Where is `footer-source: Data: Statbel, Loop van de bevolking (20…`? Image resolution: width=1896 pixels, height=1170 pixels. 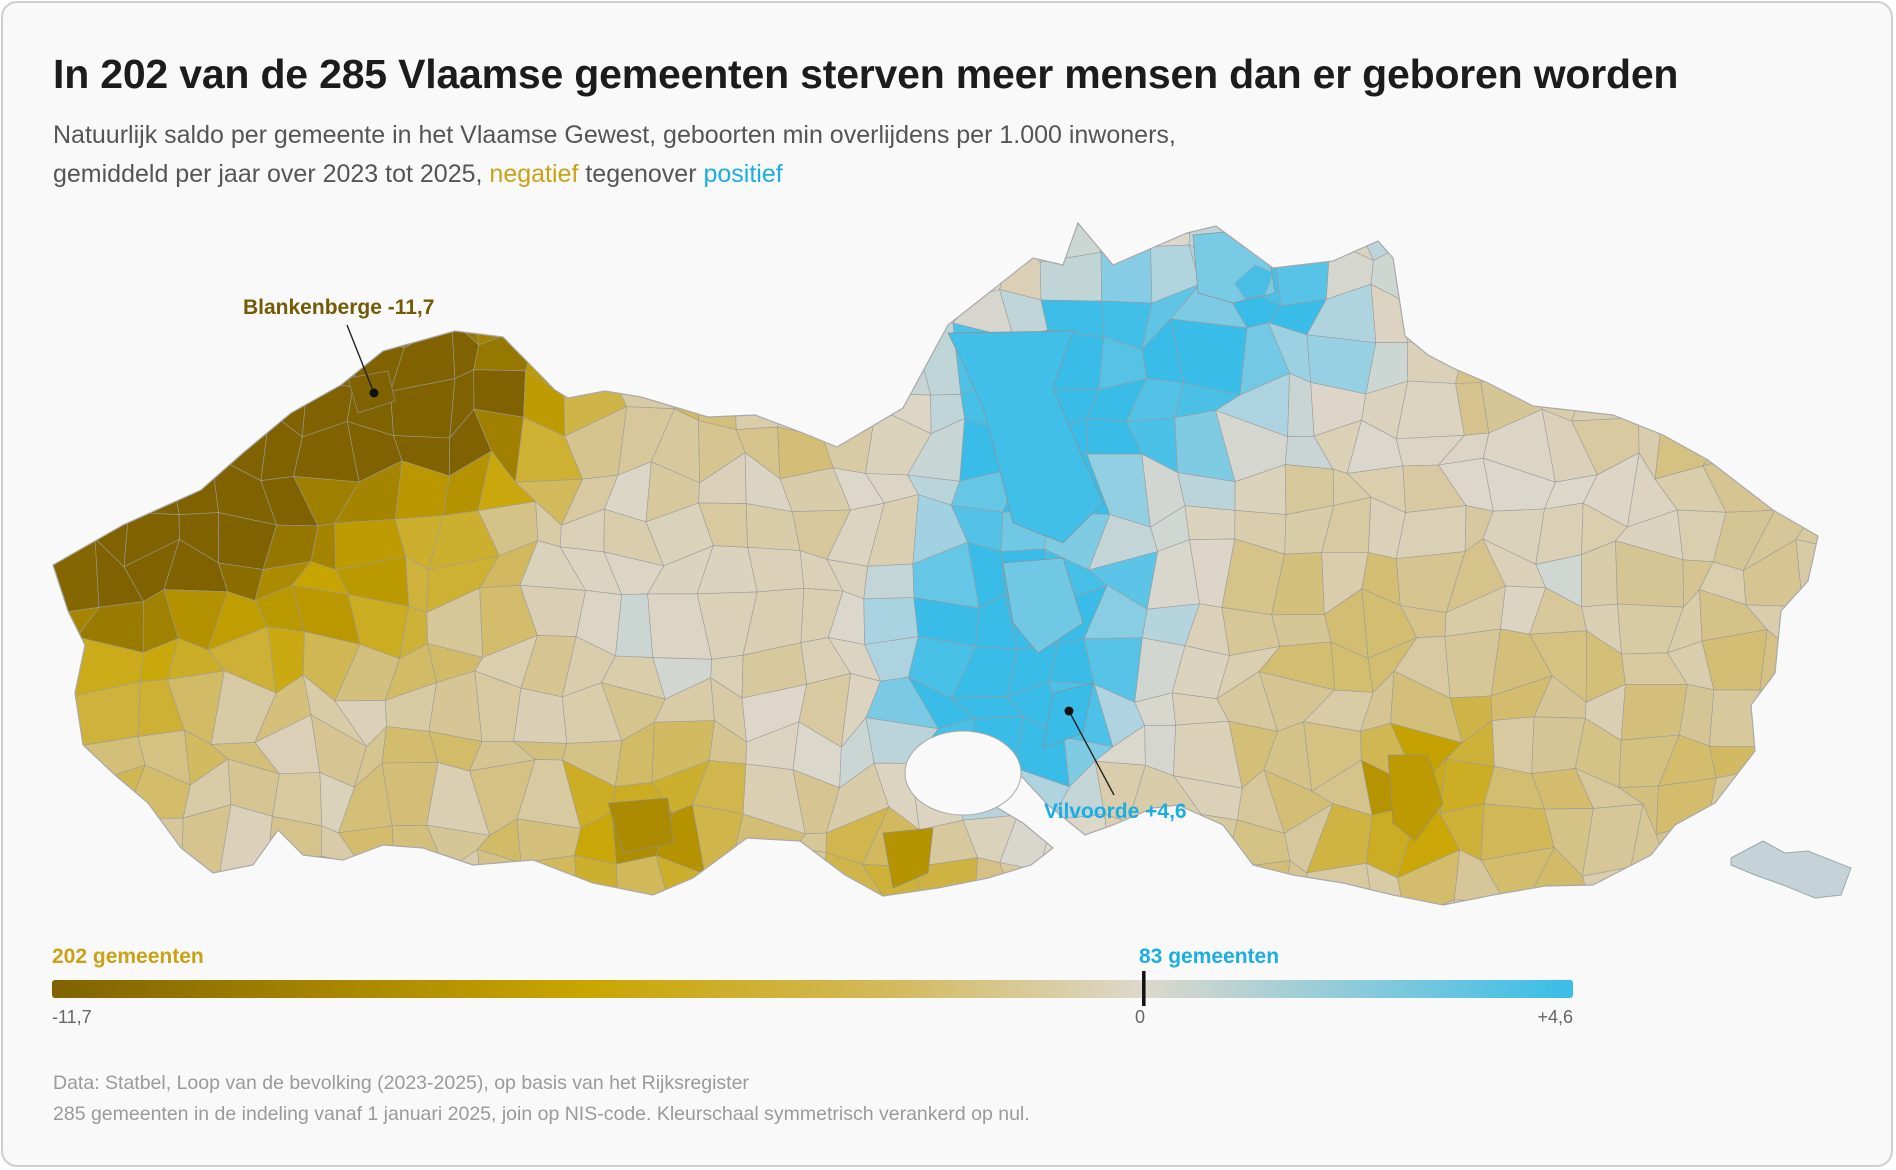 footer-source: Data: Statbel, Loop van de bevolking (20… is located at coordinates (401, 1083).